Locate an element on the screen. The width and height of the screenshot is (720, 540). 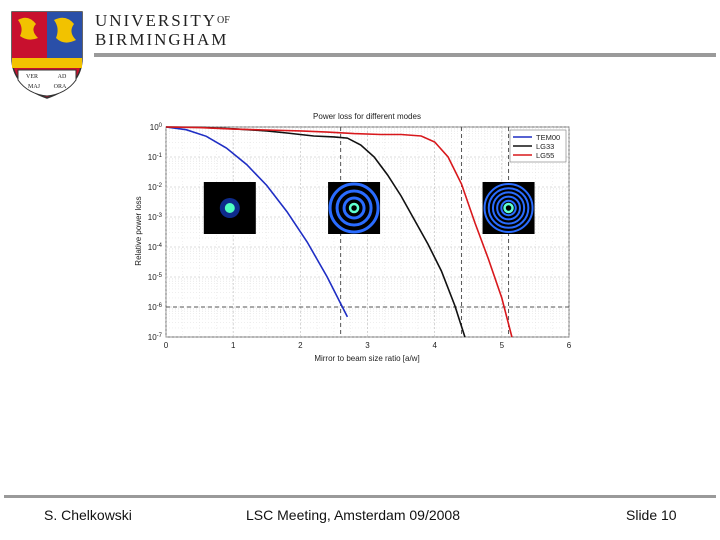
footer-divider is located at coordinates (360, 496).